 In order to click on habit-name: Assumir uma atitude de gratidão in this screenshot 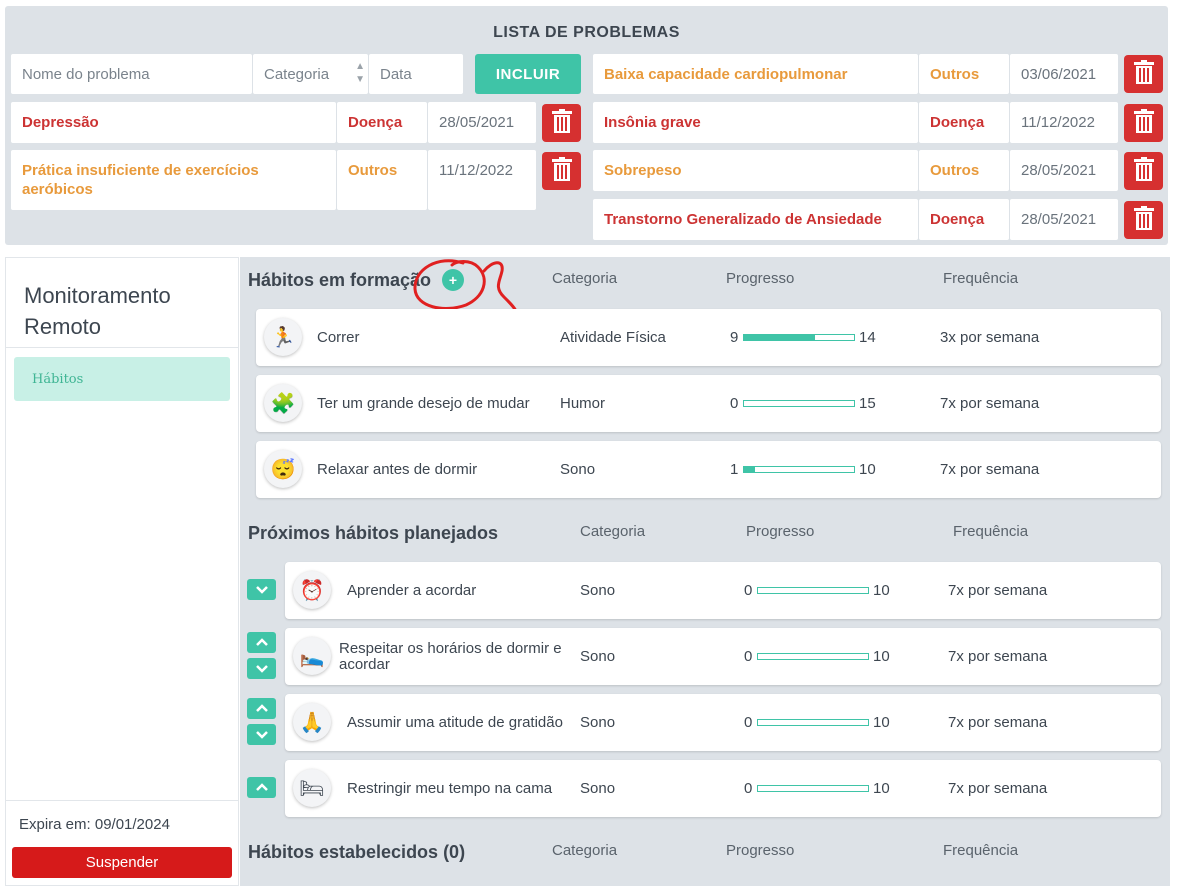, I will do `click(455, 722)`.